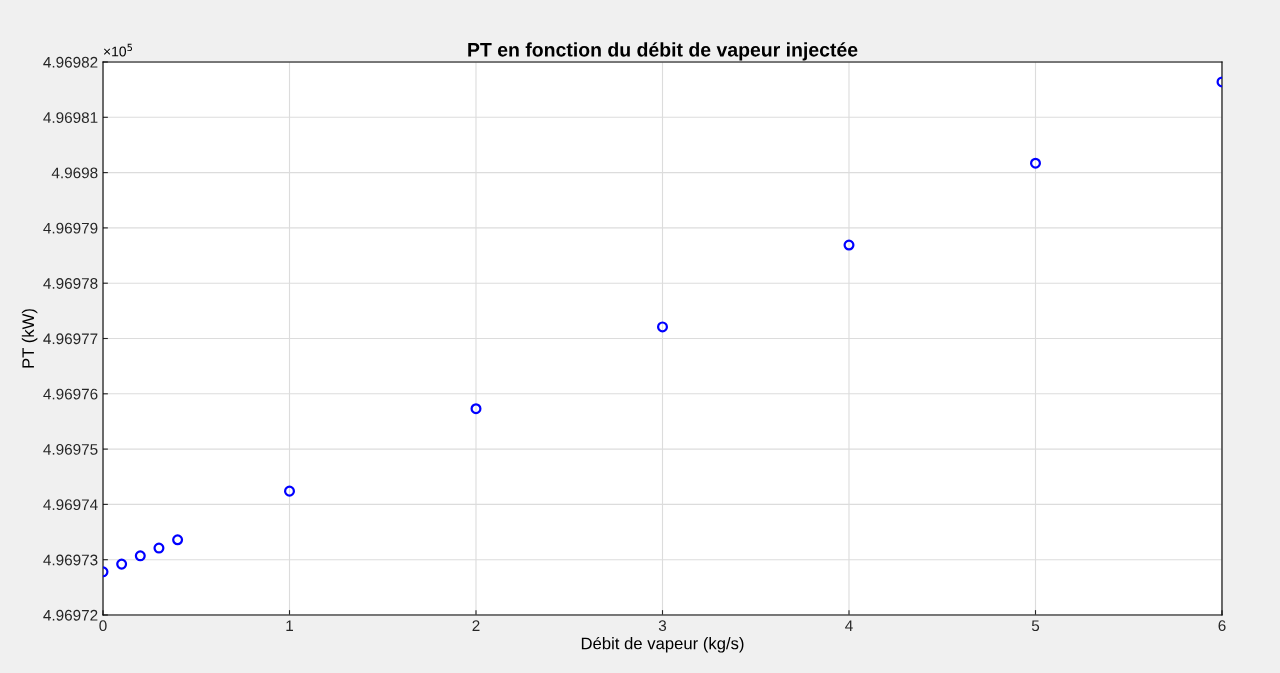  Describe the element at coordinates (70, 505) in the screenshot. I see `y-tick-label: 4.96974` at that location.